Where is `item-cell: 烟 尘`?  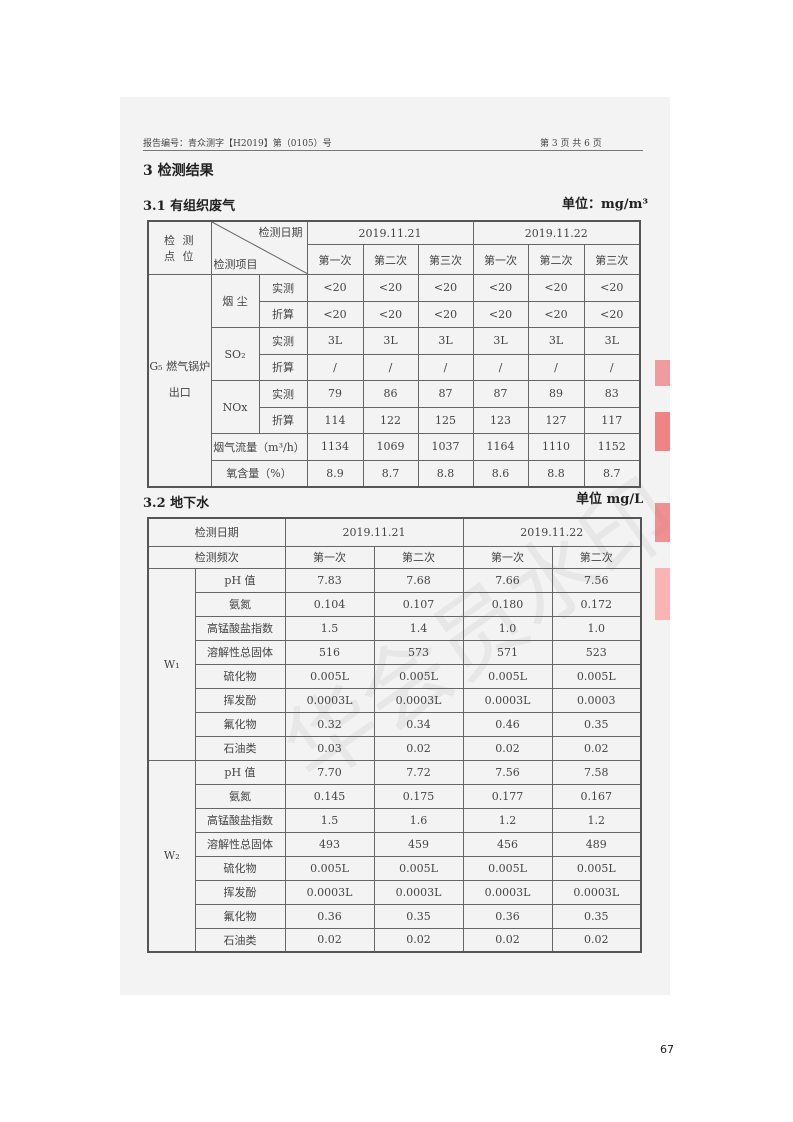
item-cell: 烟 尘 is located at coordinates (235, 301).